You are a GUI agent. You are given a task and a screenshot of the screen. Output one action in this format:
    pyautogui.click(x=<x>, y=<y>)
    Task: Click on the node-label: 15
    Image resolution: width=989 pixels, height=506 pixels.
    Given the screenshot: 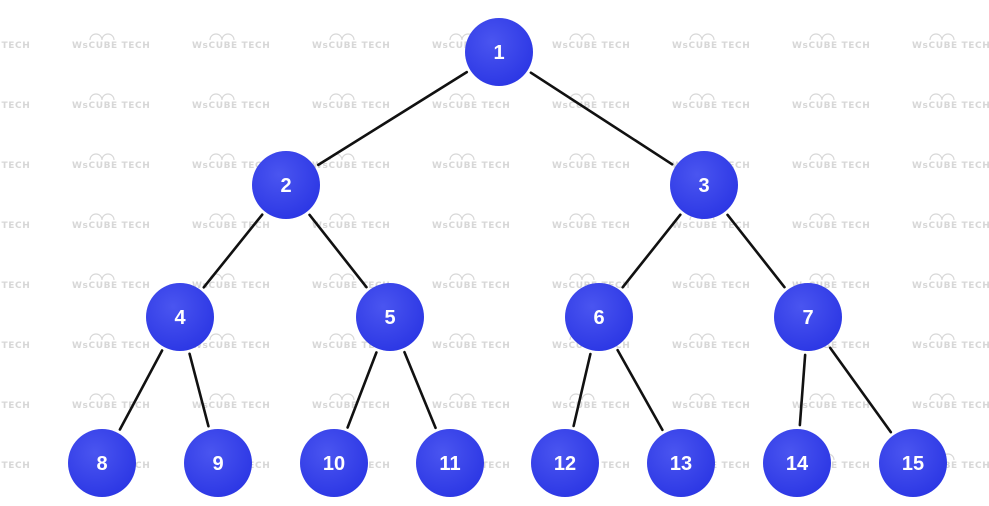 What is the action you would take?
    pyautogui.click(x=913, y=464)
    